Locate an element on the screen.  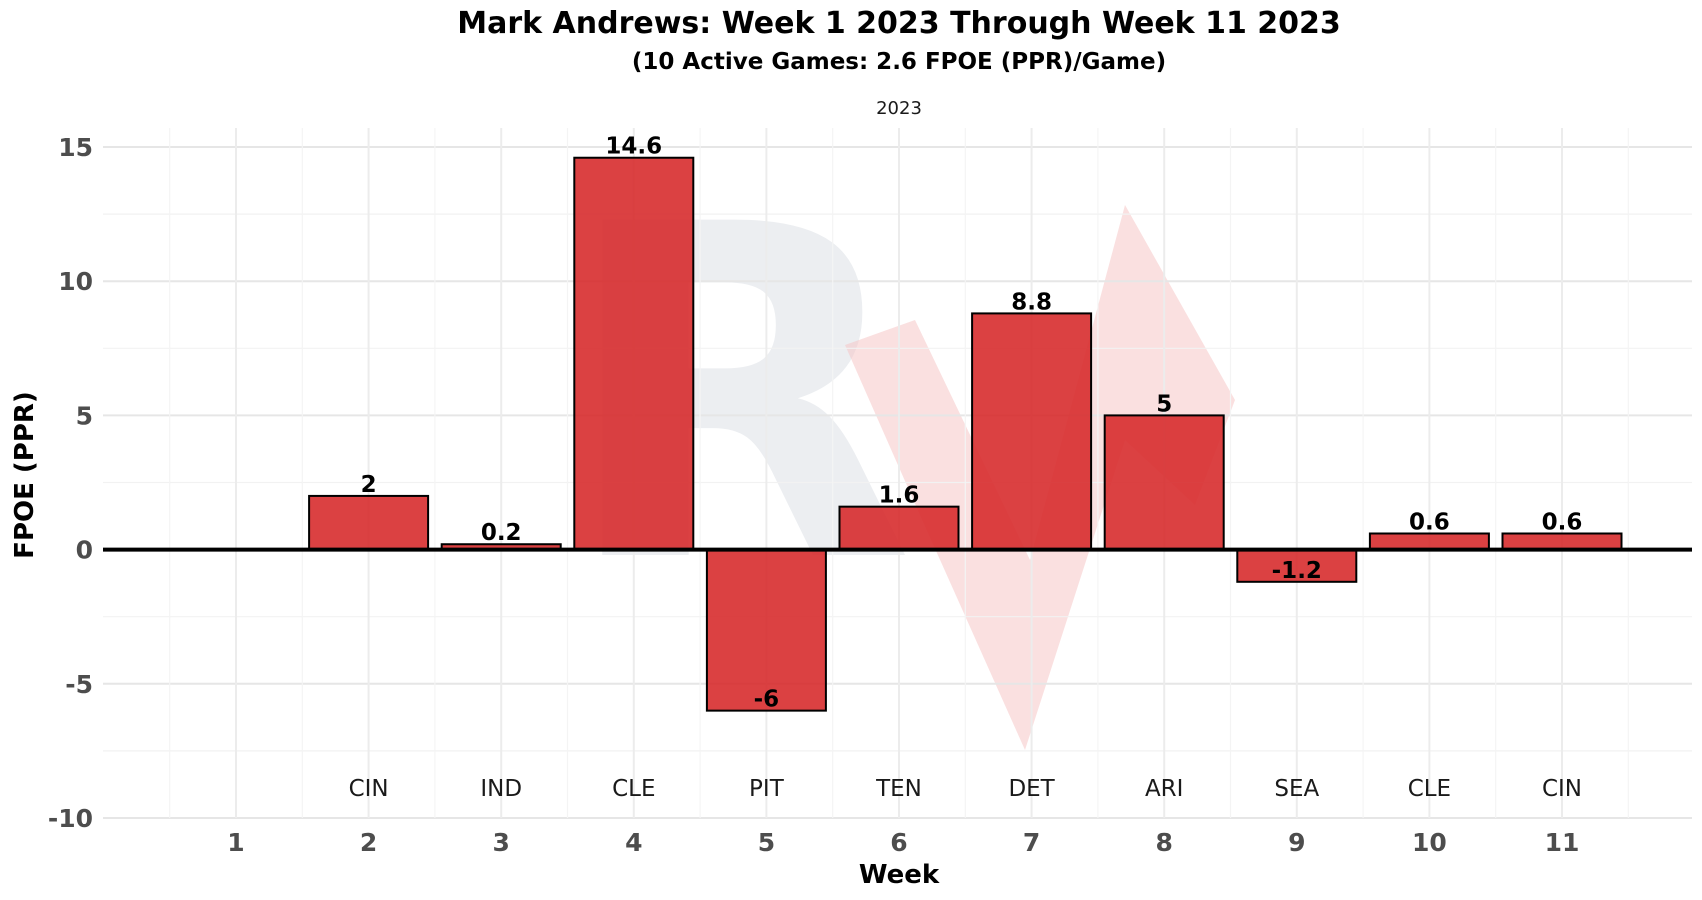
y-axis-ticks: 15 10 5 0 -5 -10 is located at coordinates (70, 483).